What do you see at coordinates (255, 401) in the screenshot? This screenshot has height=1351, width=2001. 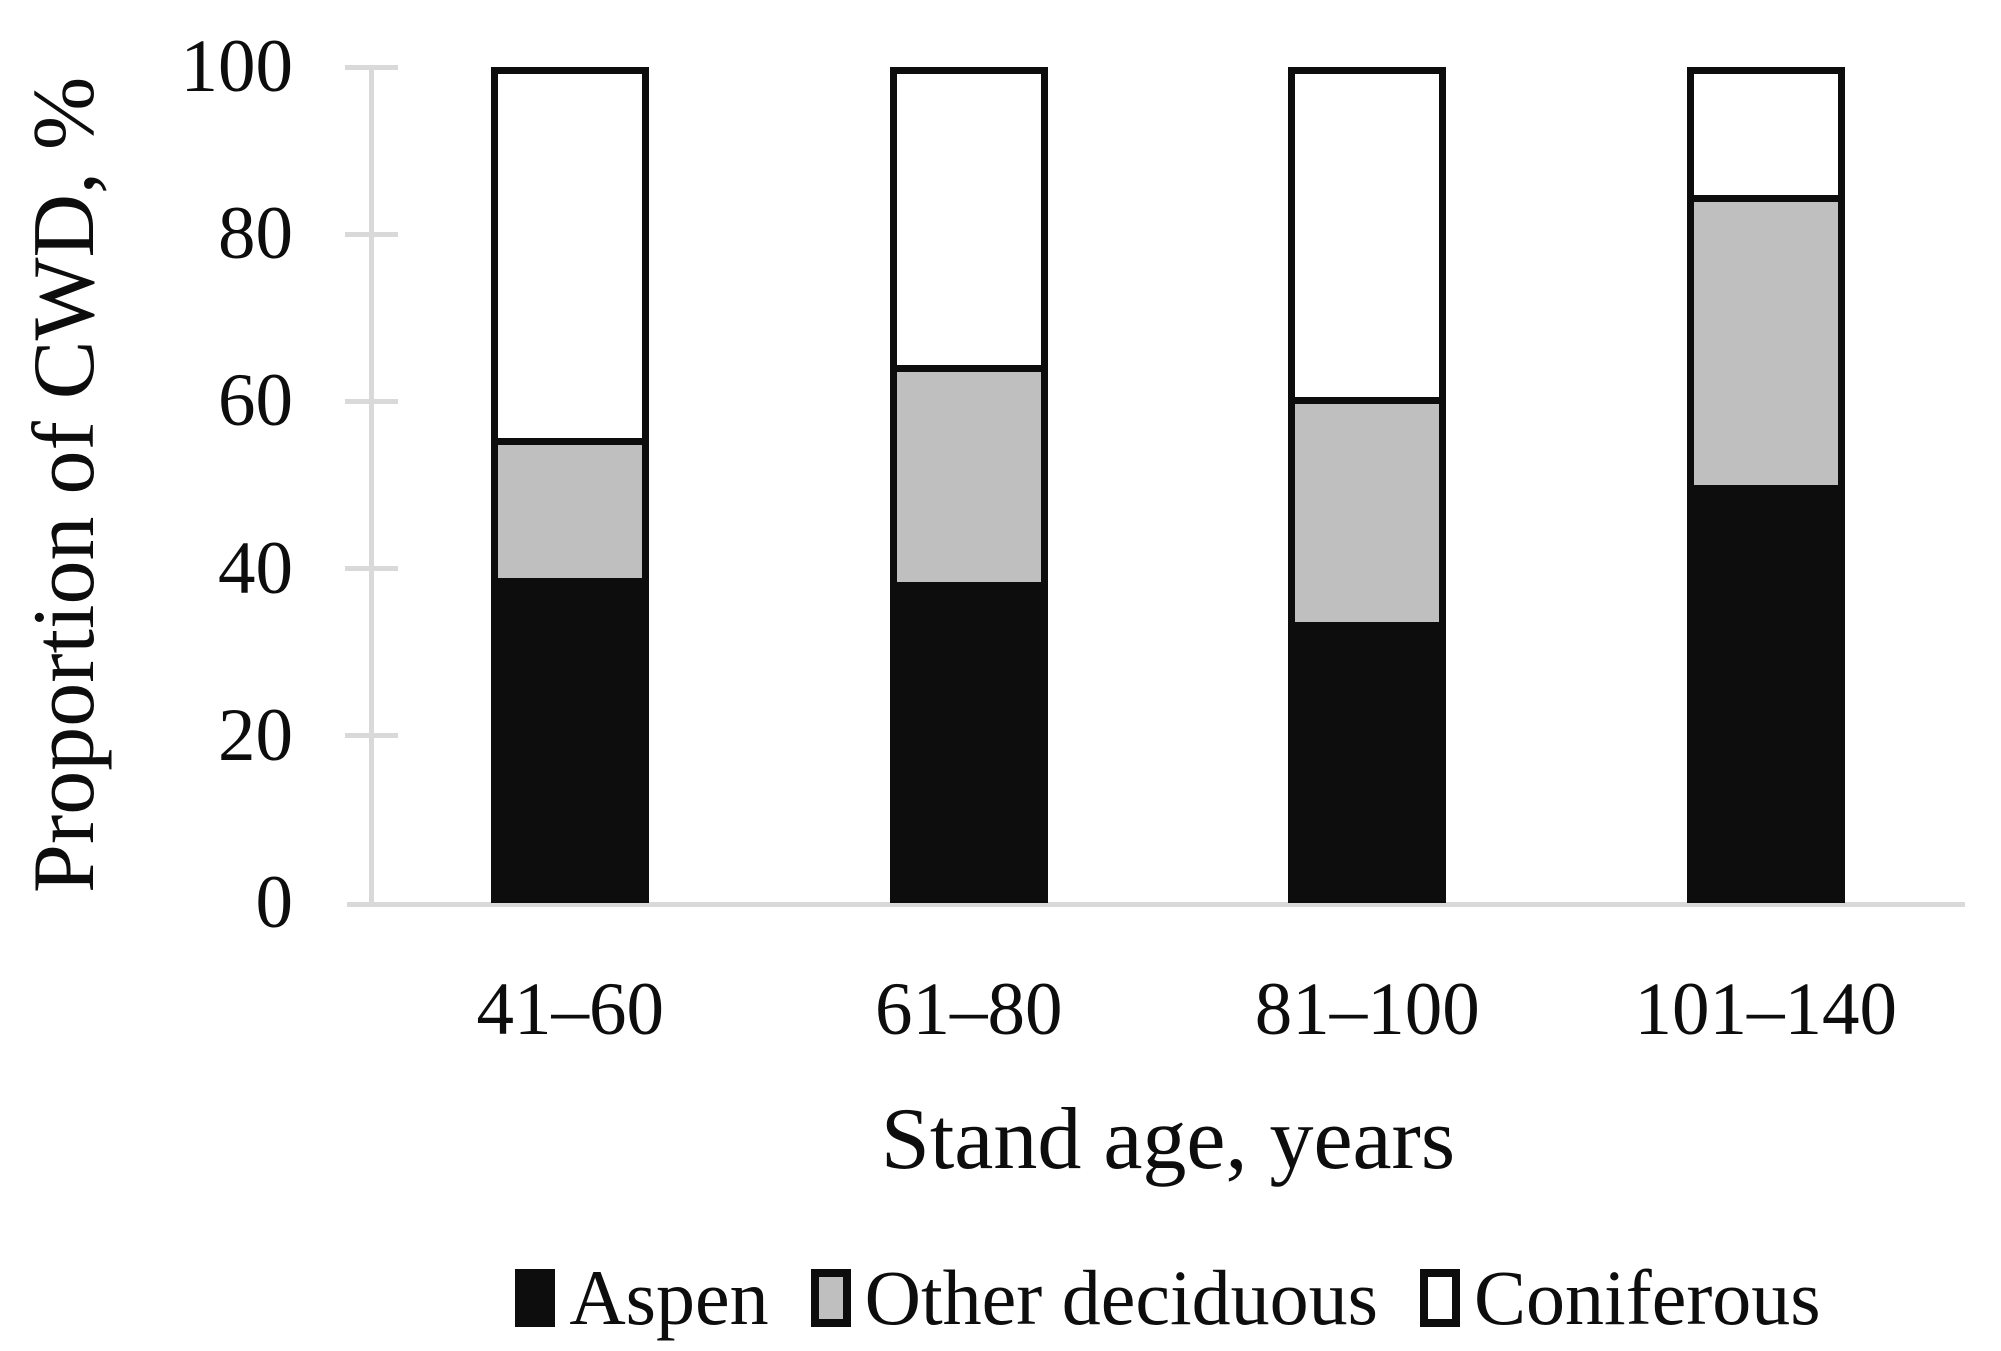 I see `y-tick-label: 60` at bounding box center [255, 401].